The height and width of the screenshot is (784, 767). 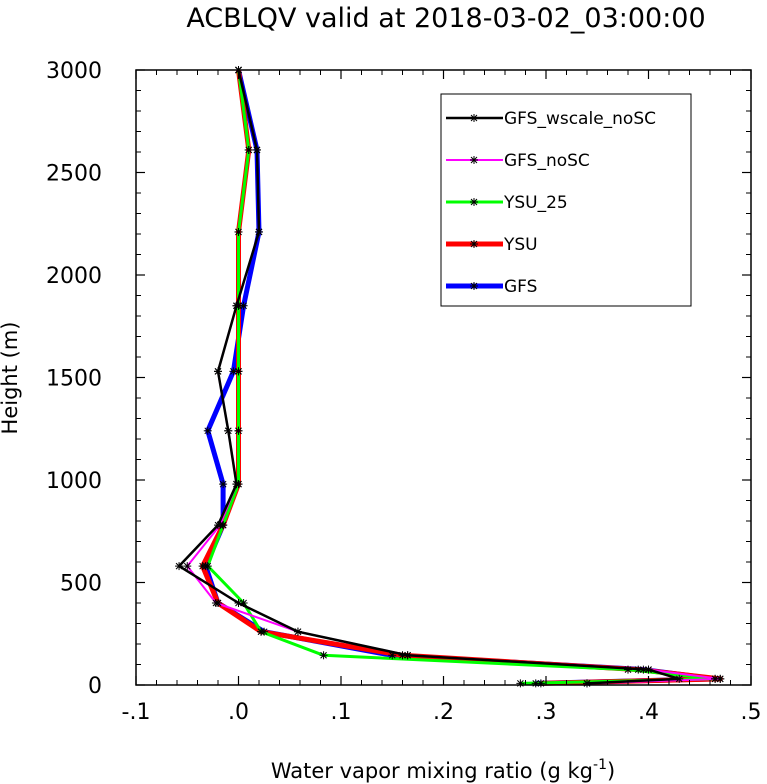 I want to click on legend-marker-gfs-wscale-nosc, so click(x=474, y=118).